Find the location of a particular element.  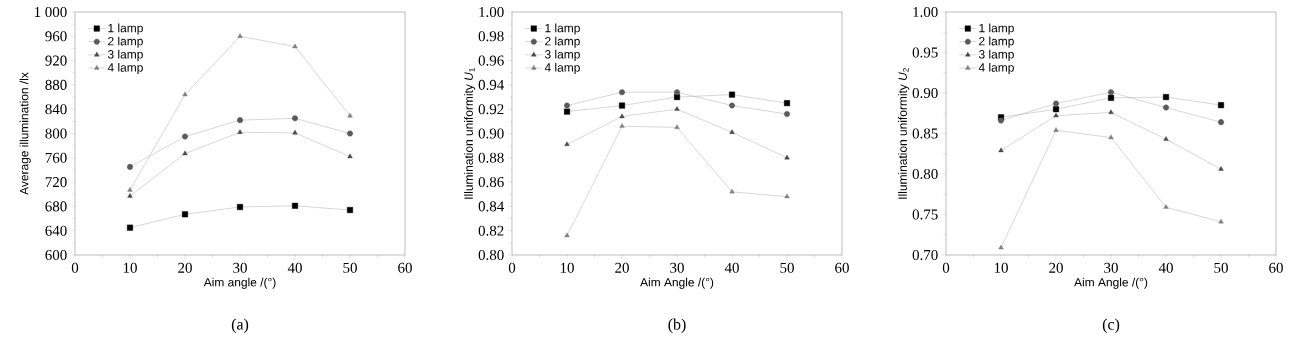

y-tick-label: 0.85 is located at coordinates (925, 133).